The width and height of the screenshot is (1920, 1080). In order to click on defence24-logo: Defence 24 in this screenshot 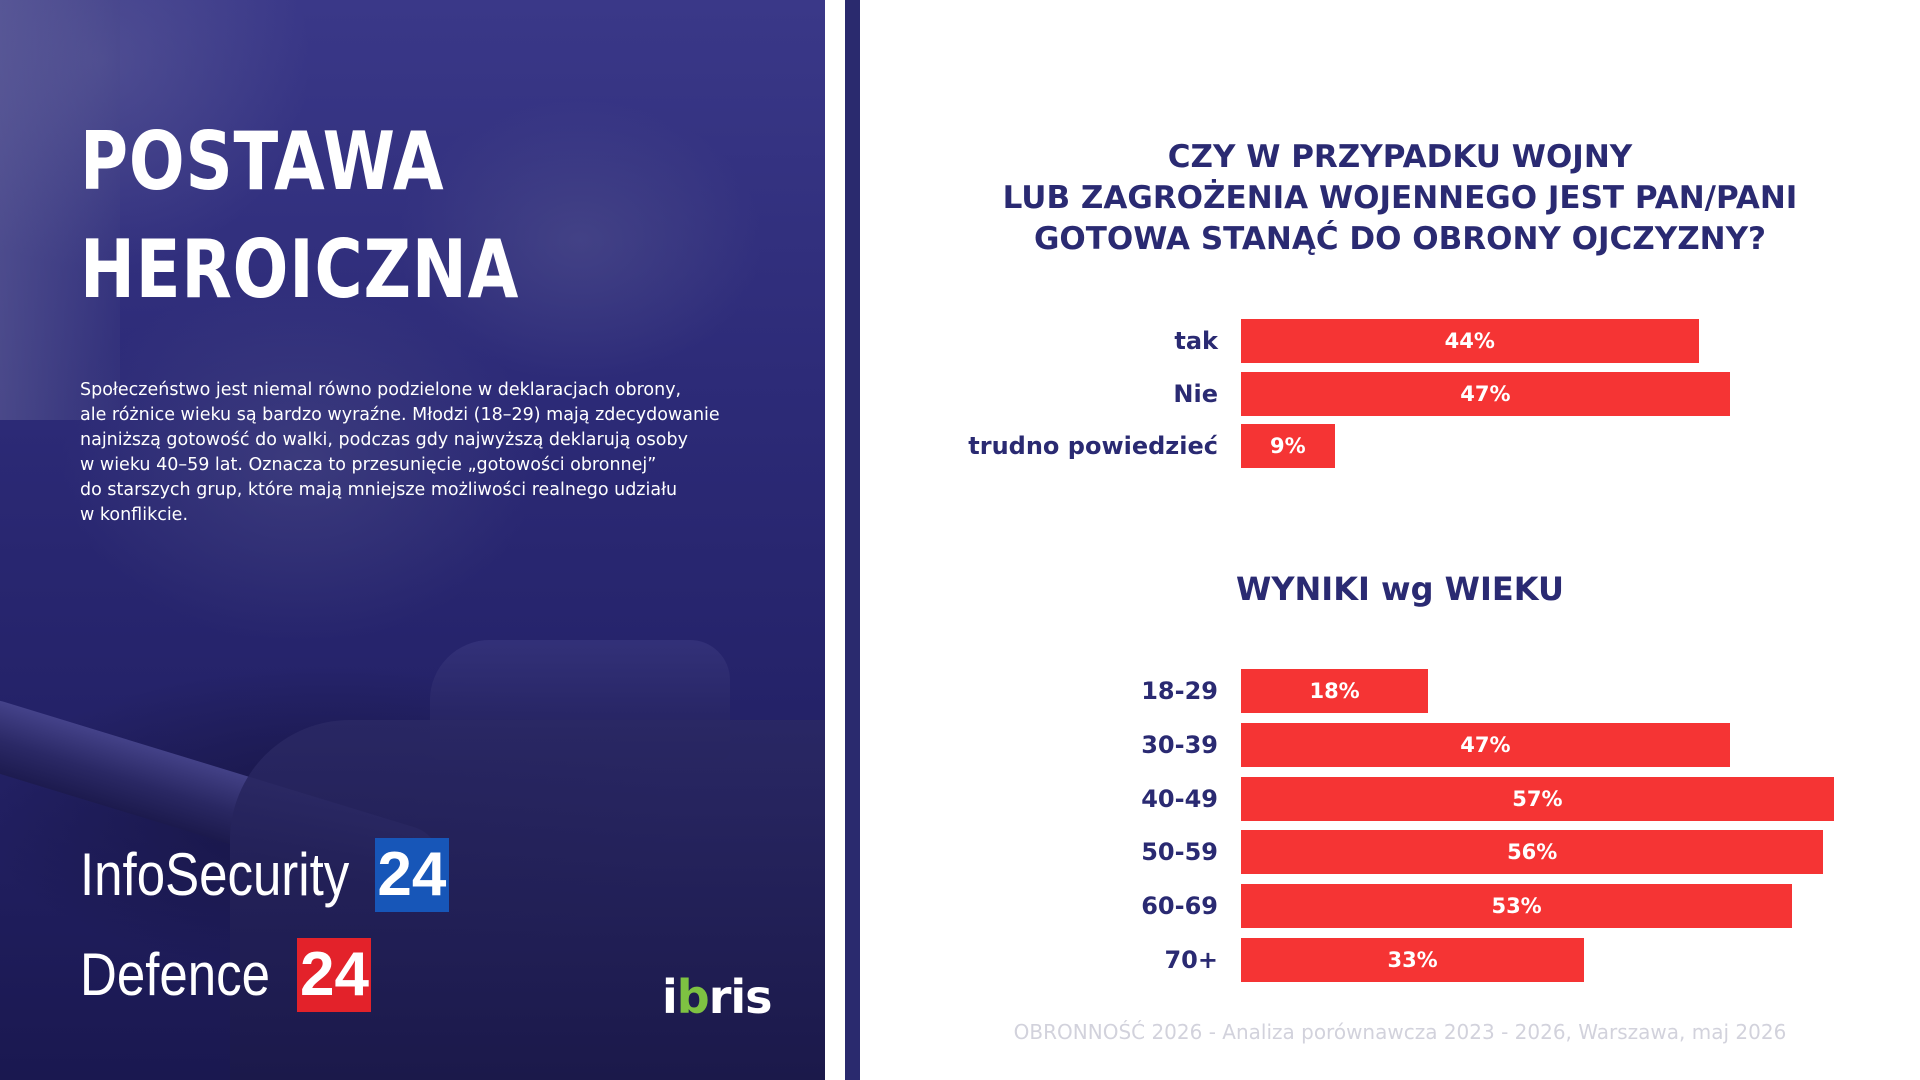, I will do `click(226, 975)`.